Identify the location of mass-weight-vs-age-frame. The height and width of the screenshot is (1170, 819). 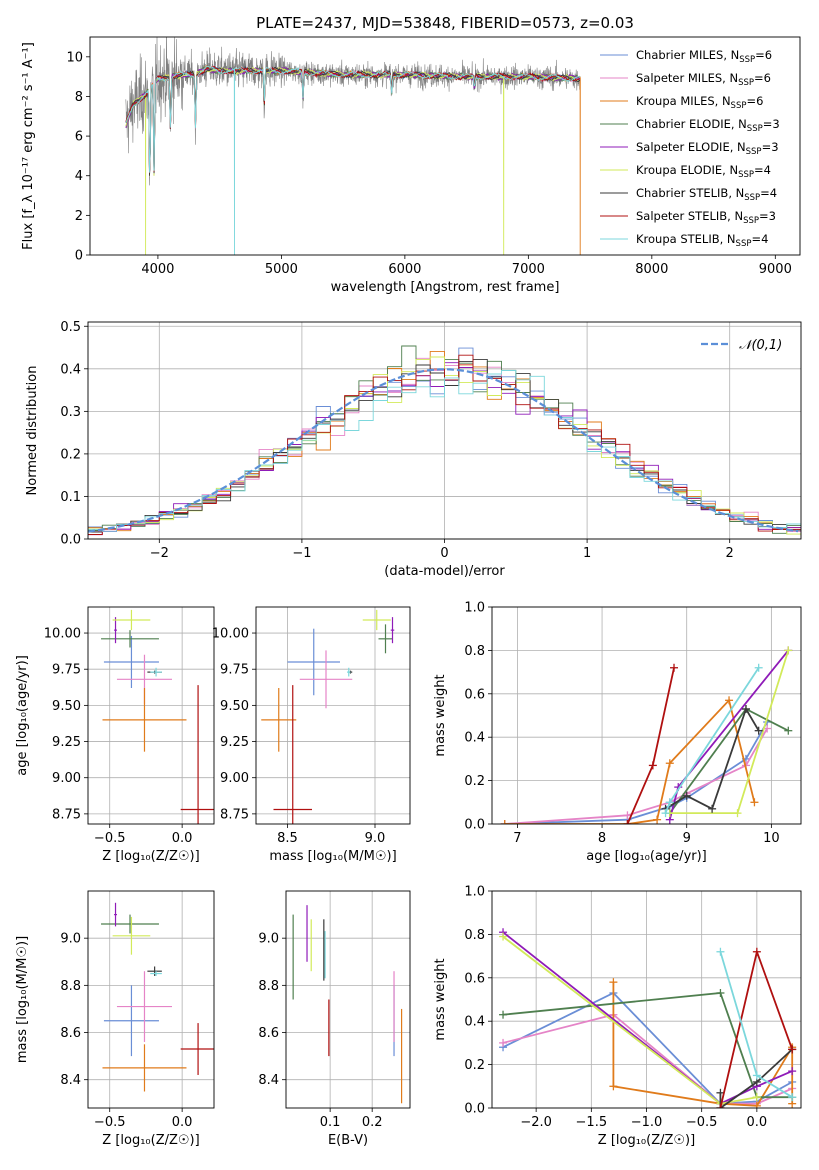
(646, 715).